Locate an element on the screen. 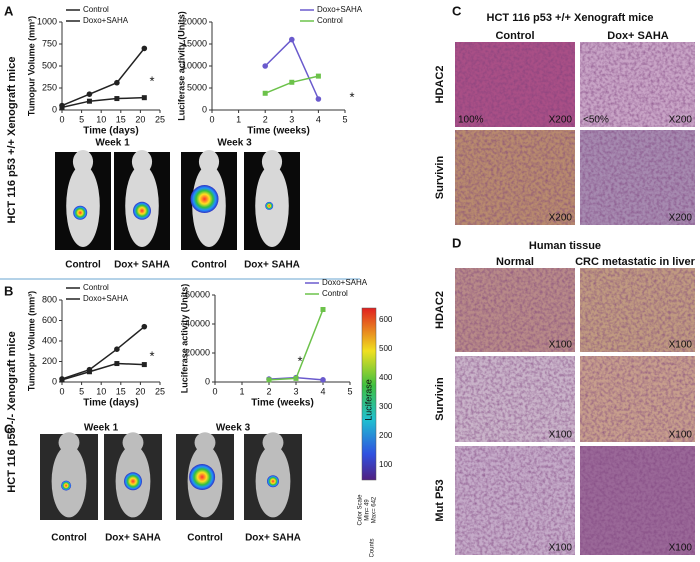 This screenshot has width=700, height=562. colorbar-tick: 100 is located at coordinates (386, 464).